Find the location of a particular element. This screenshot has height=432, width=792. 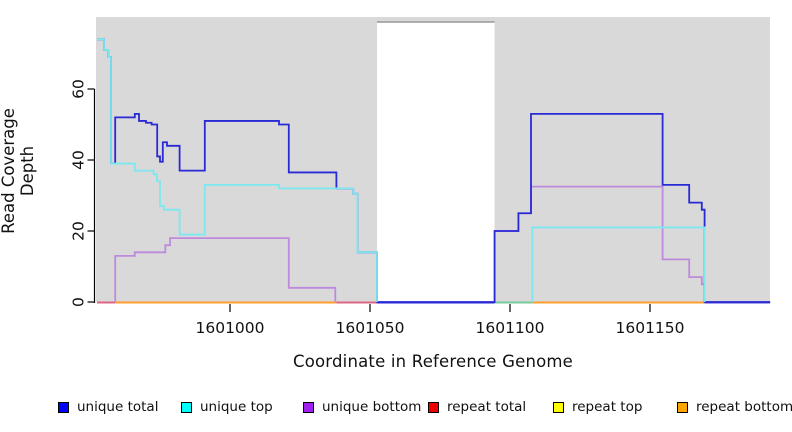

y-tick-label: 40 is located at coordinates (79, 160).